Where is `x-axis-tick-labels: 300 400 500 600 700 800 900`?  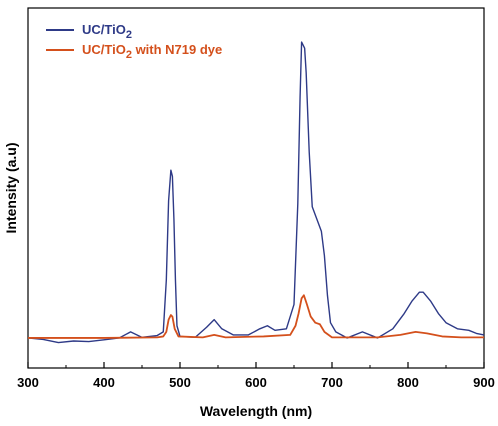 x-axis-tick-labels: 300 400 500 600 700 800 900 is located at coordinates (256, 382).